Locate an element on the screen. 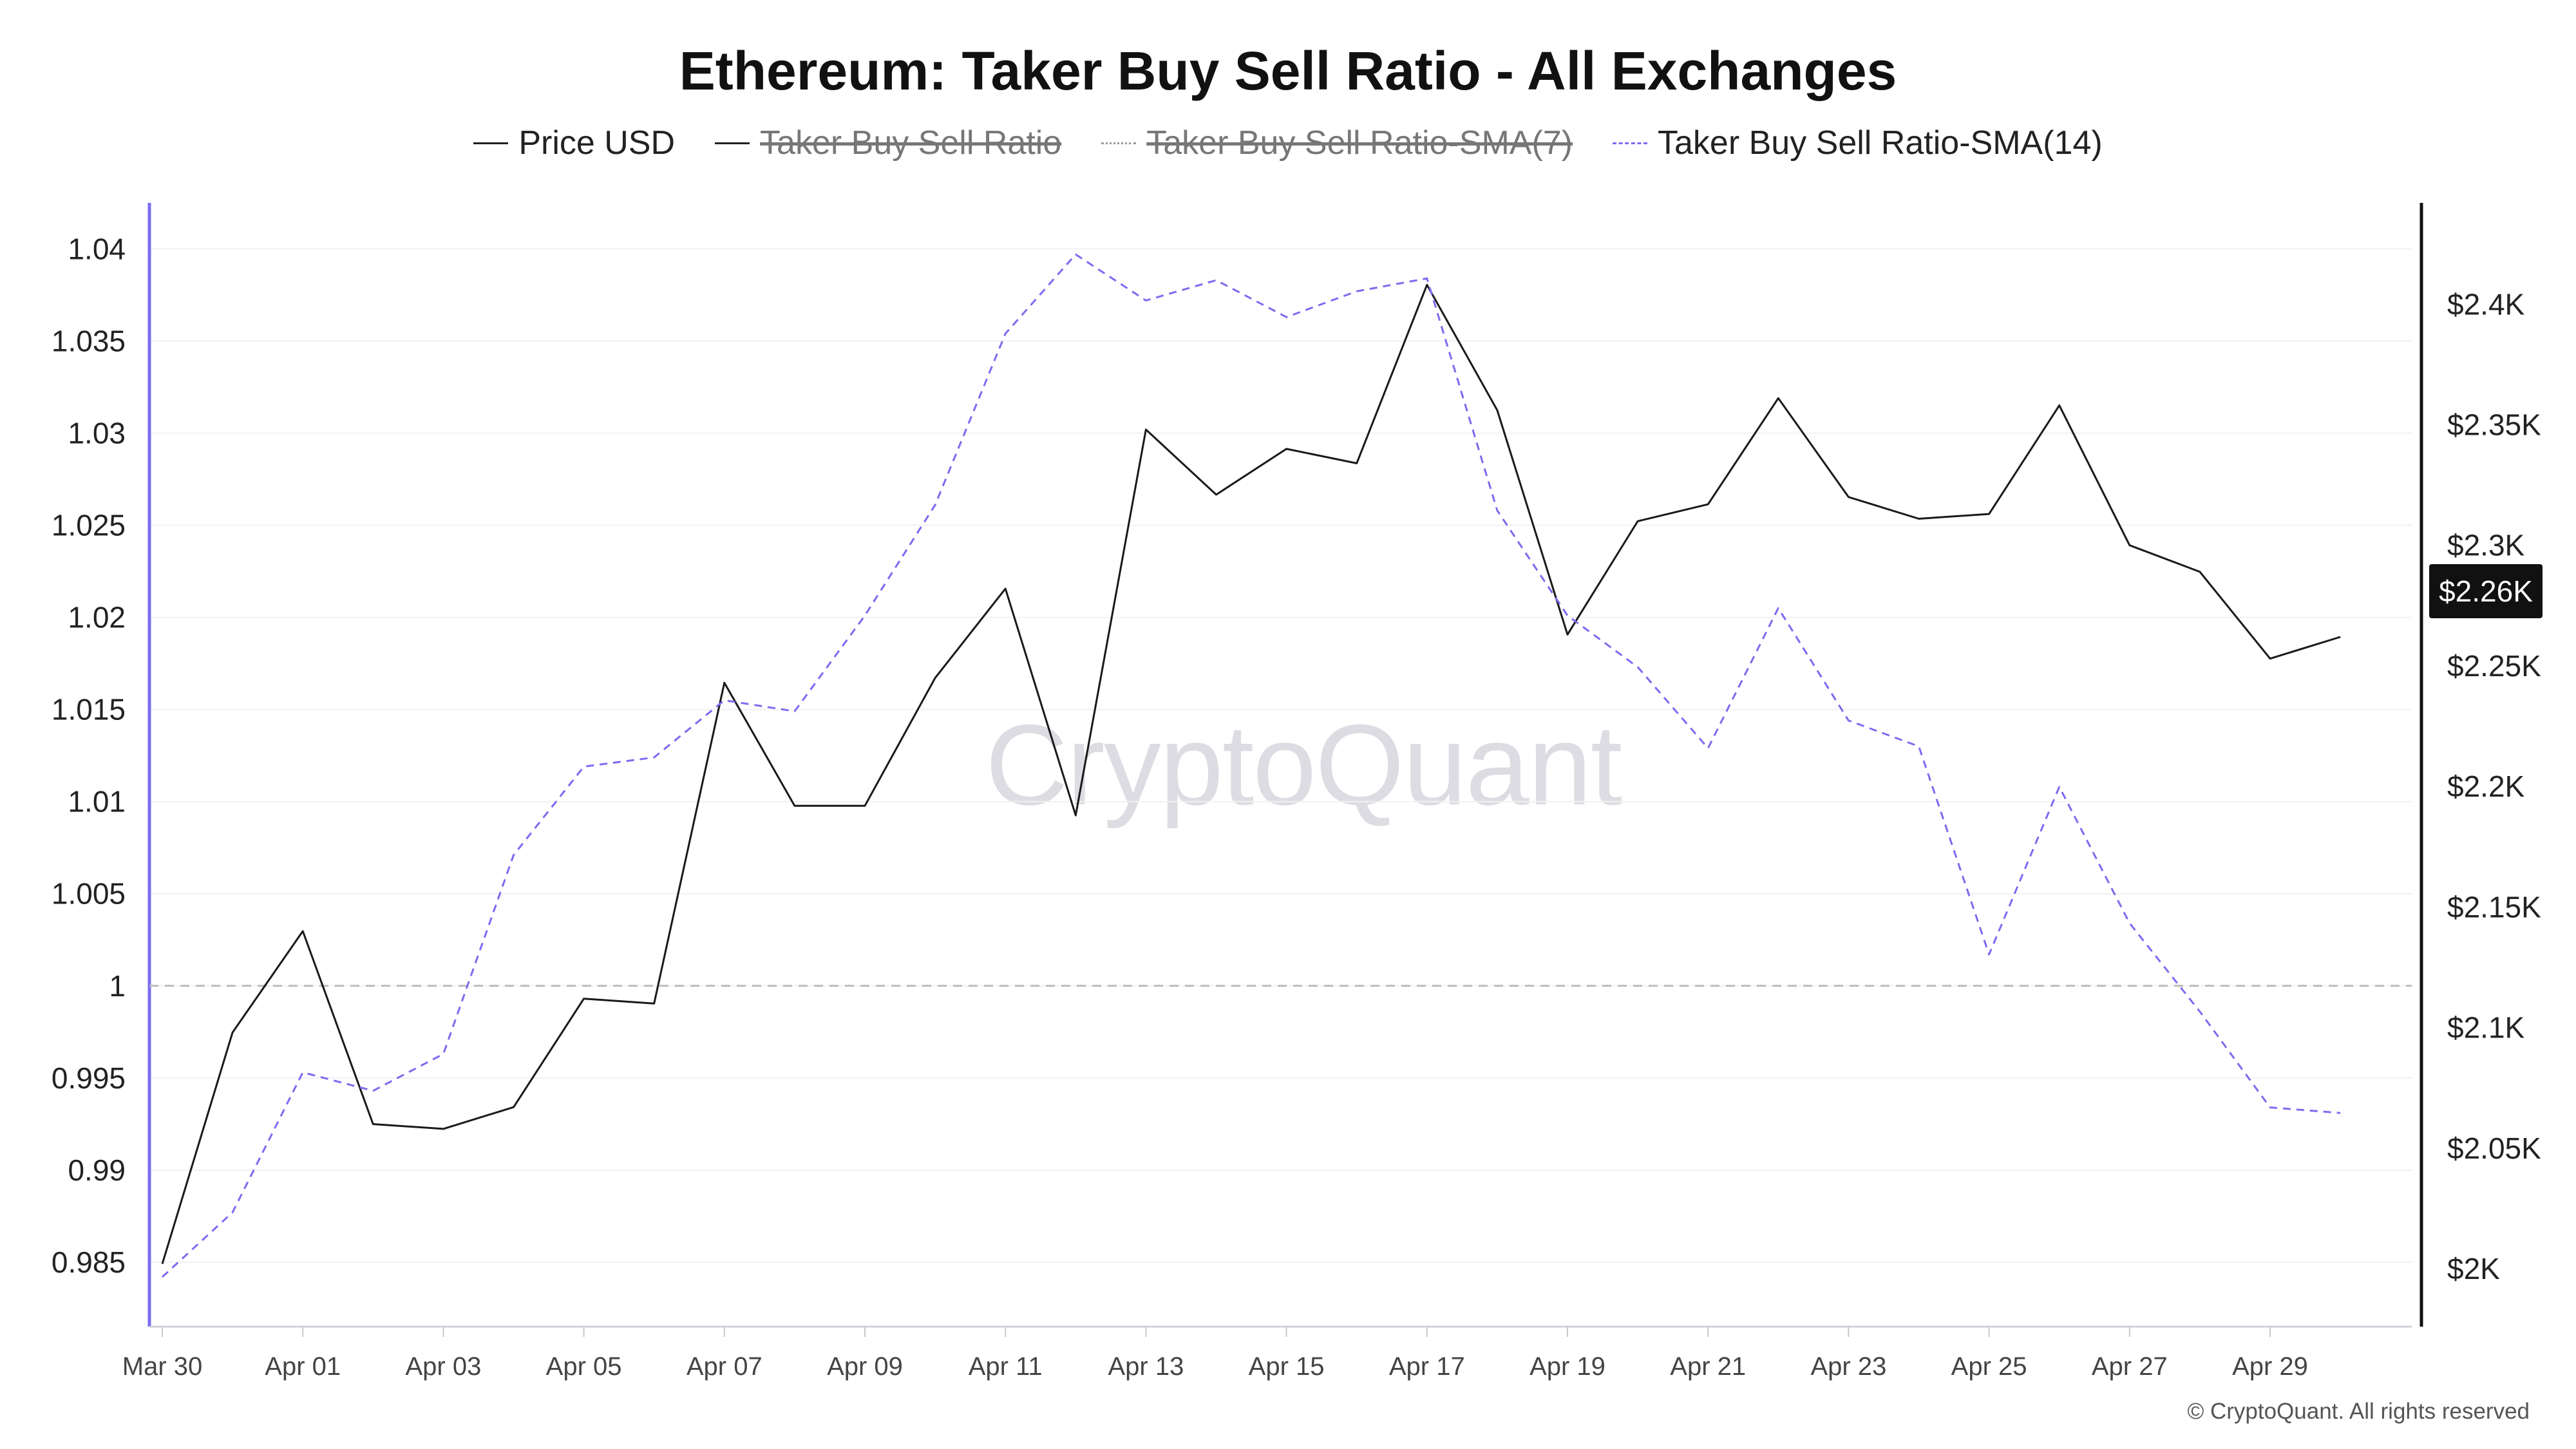 This screenshot has width=2576, height=1449. legend-label-taker-buy-sell-ratio: Taker Buy Sell Ratio is located at coordinates (911, 143).